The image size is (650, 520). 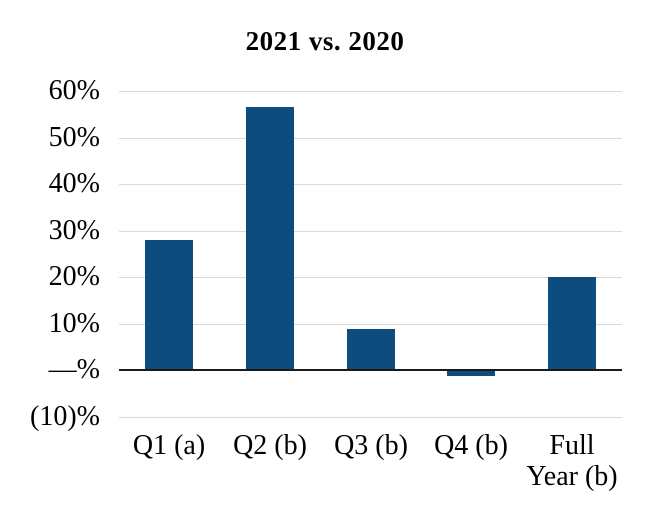 I want to click on y-axis-tick-label: —%, so click(x=74, y=369).